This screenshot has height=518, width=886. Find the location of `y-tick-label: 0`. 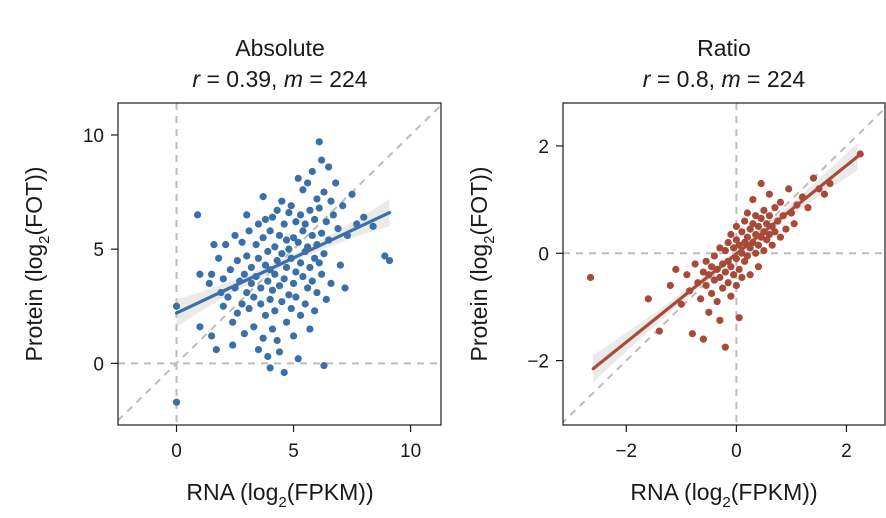

y-tick-label: 0 is located at coordinates (98, 364).